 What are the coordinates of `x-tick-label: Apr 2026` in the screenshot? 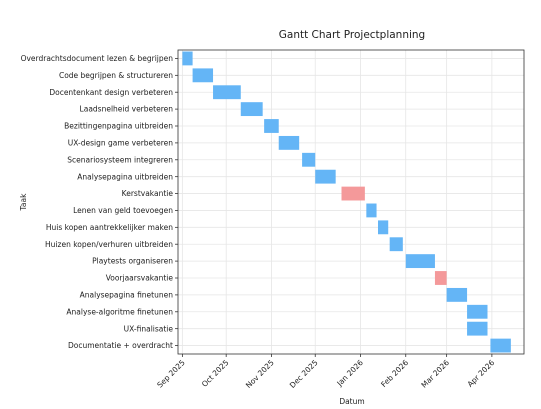 It's located at (481, 373).